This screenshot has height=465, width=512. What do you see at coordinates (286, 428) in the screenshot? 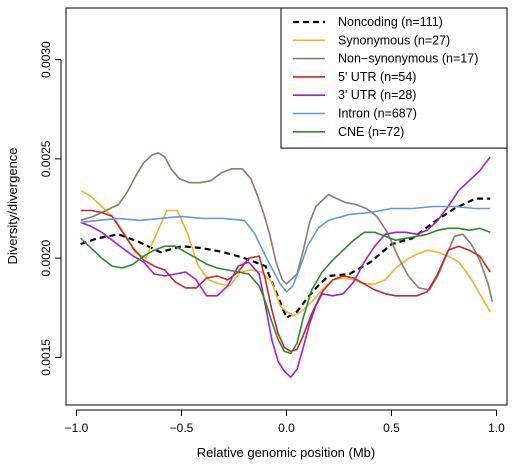
I see `x-tick-label: 0.0` at bounding box center [286, 428].